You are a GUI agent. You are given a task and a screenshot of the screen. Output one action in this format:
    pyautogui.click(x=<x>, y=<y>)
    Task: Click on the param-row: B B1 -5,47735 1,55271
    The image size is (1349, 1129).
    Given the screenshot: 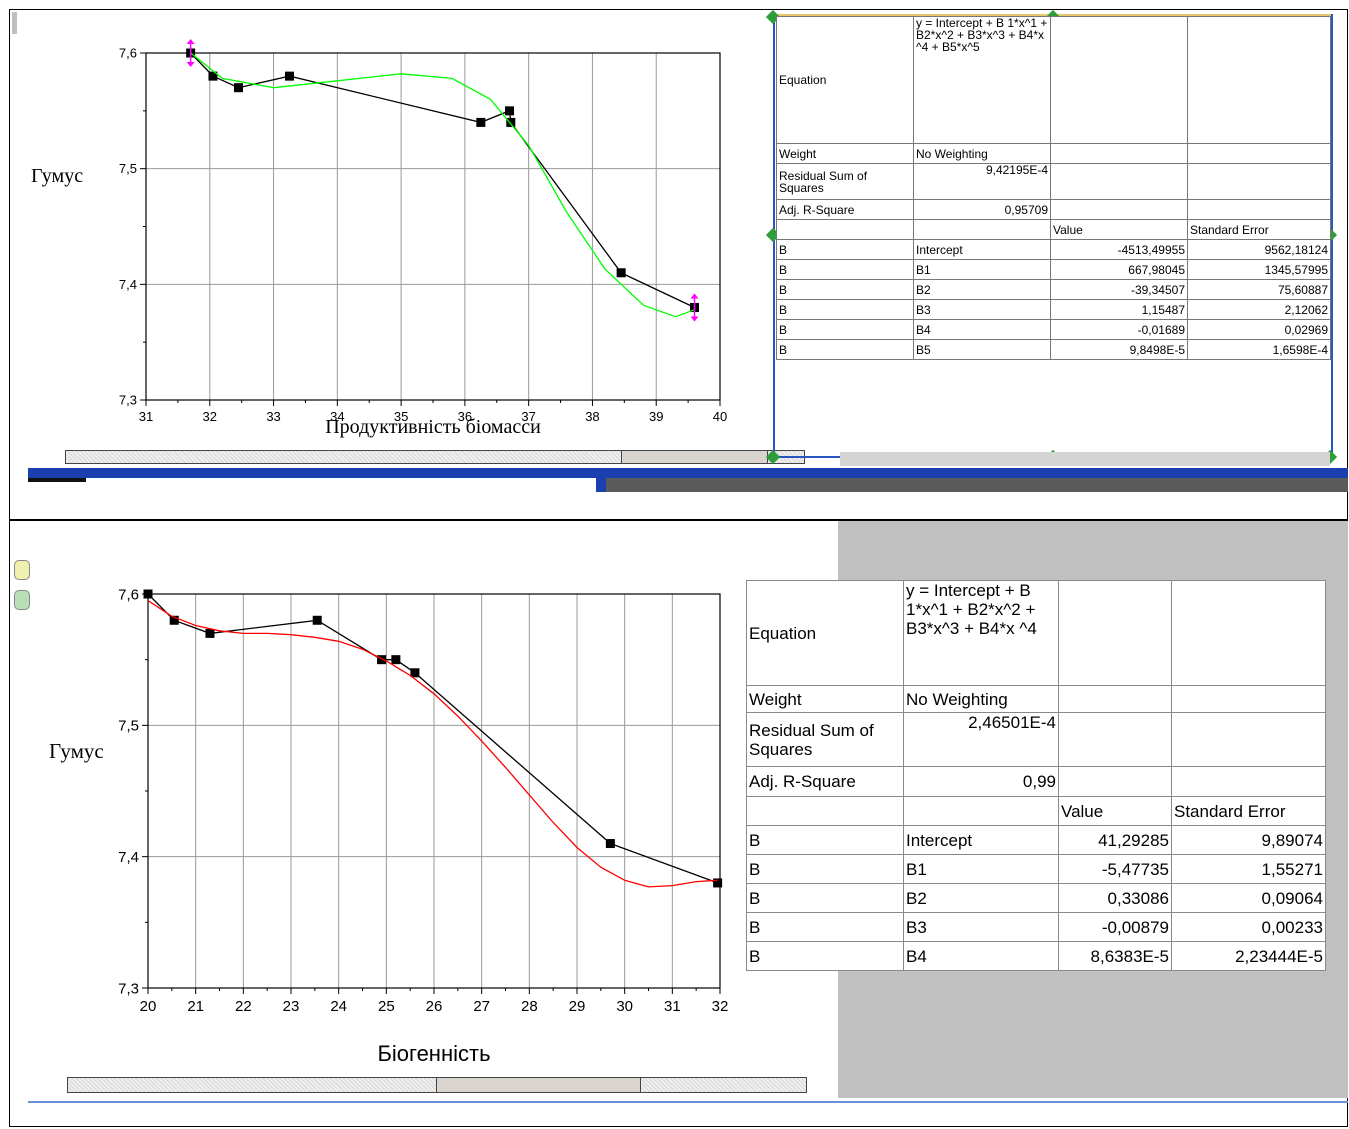 What is the action you would take?
    pyautogui.click(x=1036, y=869)
    